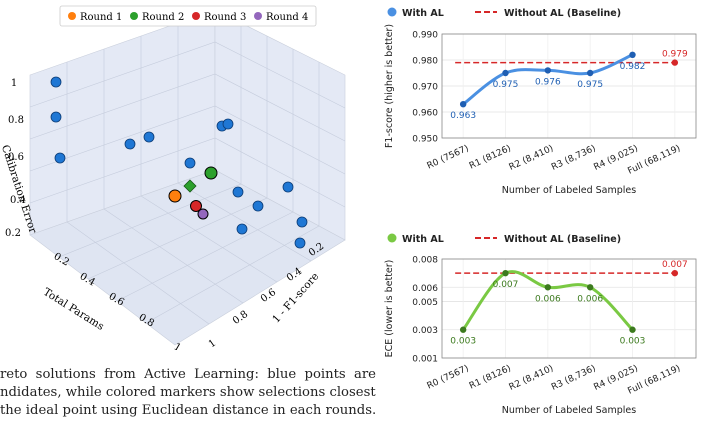  What do you see at coordinates (425, 360) in the screenshot?
I see `y-tick-label: 0.001` at bounding box center [425, 360].